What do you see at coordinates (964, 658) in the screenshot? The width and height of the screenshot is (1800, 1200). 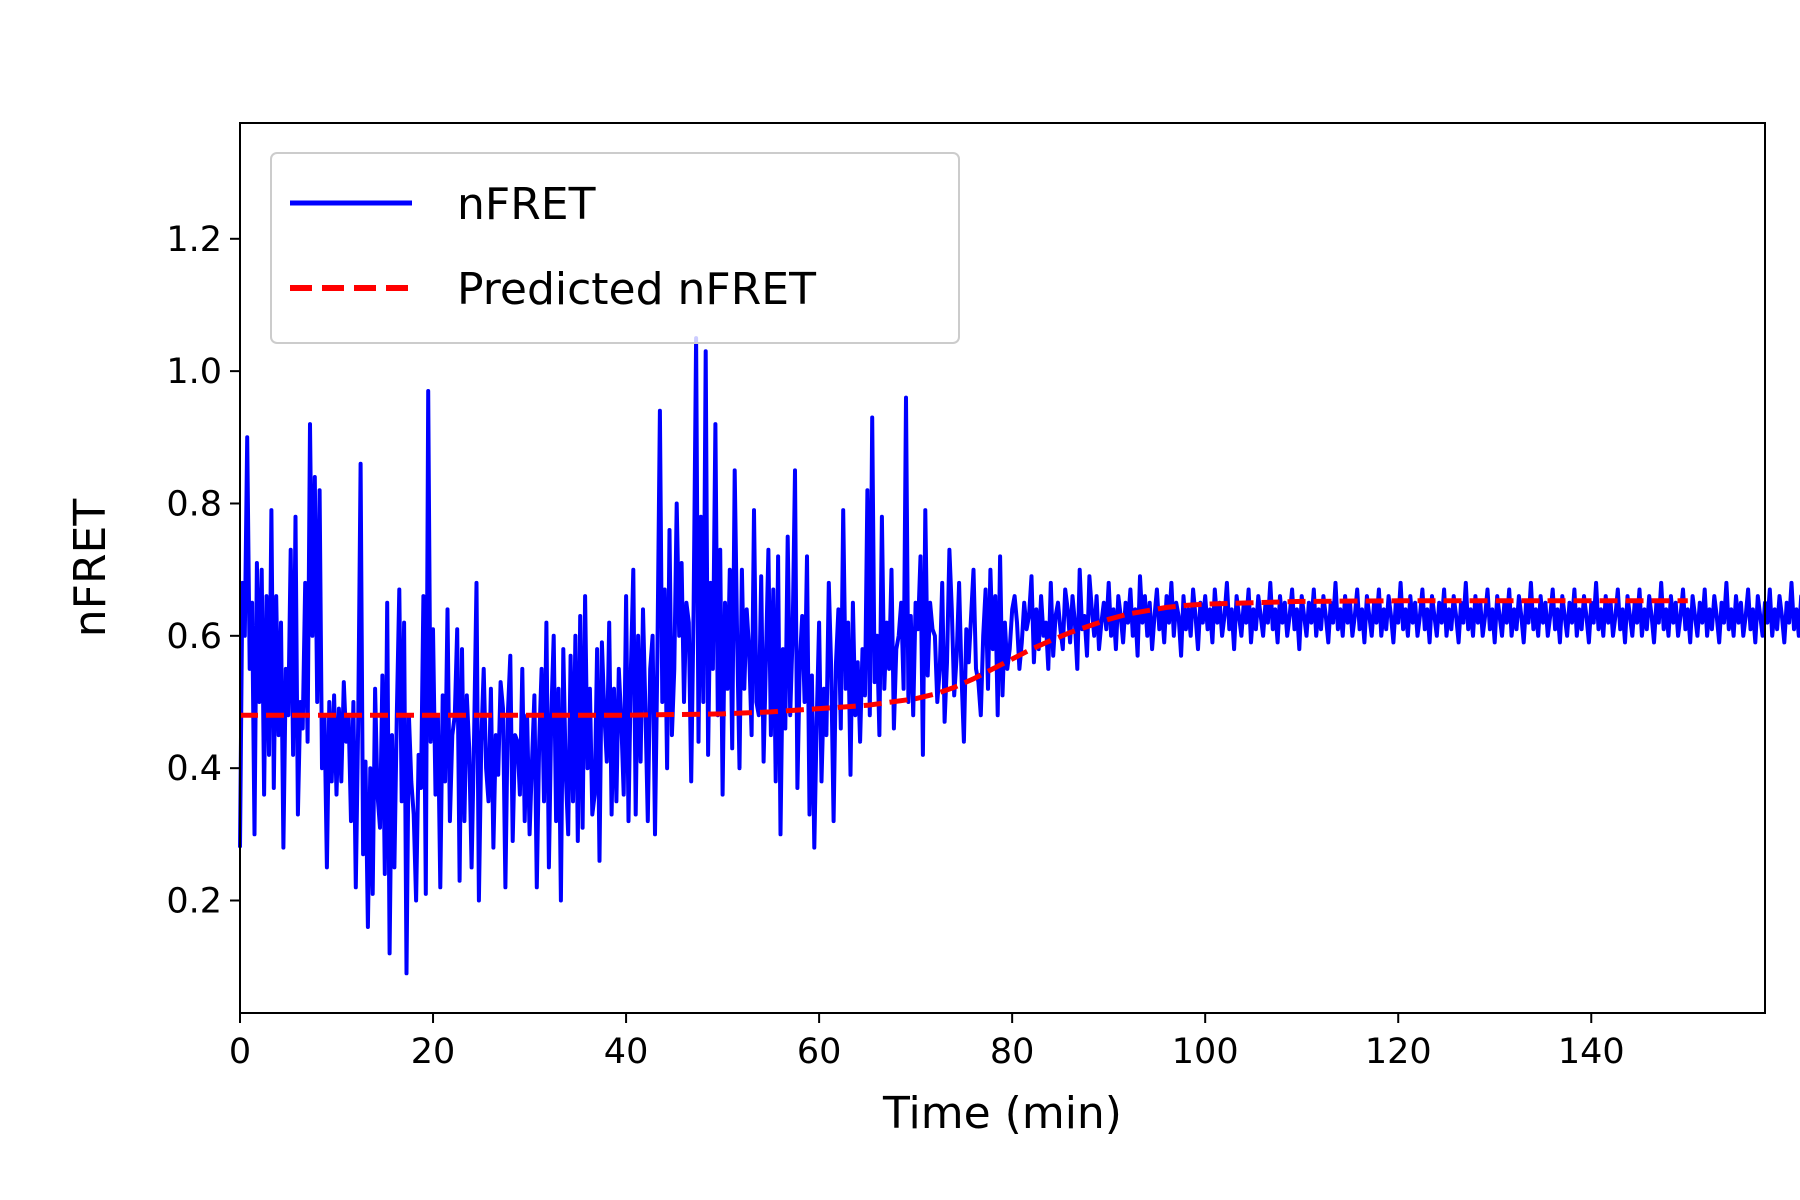 I see `series-line-predicted-nfret` at bounding box center [964, 658].